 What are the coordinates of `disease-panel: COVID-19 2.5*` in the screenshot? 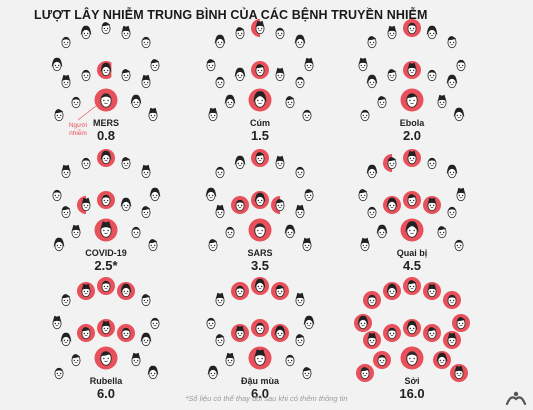 It's located at (114, 212).